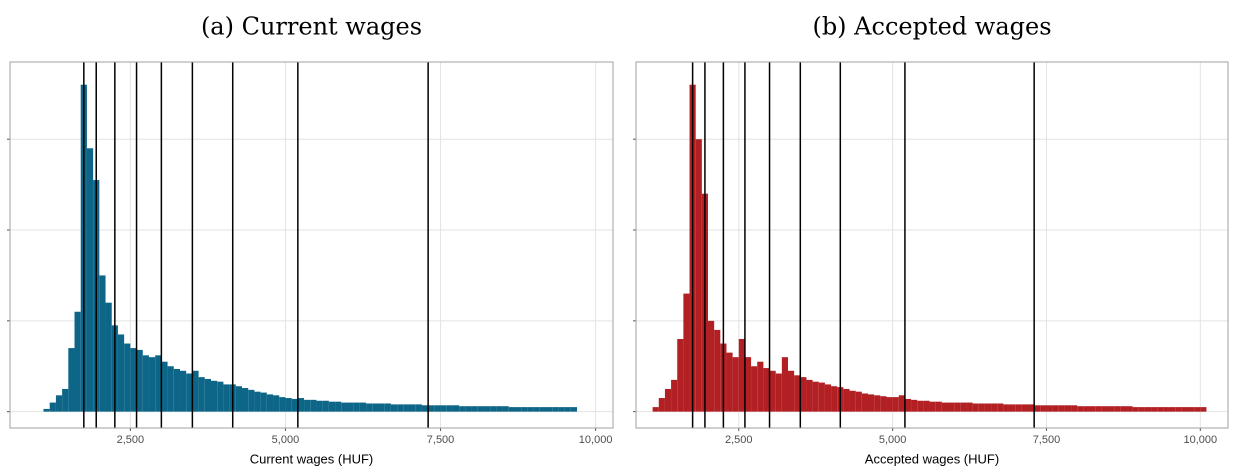 The height and width of the screenshot is (469, 1236). What do you see at coordinates (931, 27) in the screenshot?
I see `panel-title: (b) Accepted wages` at bounding box center [931, 27].